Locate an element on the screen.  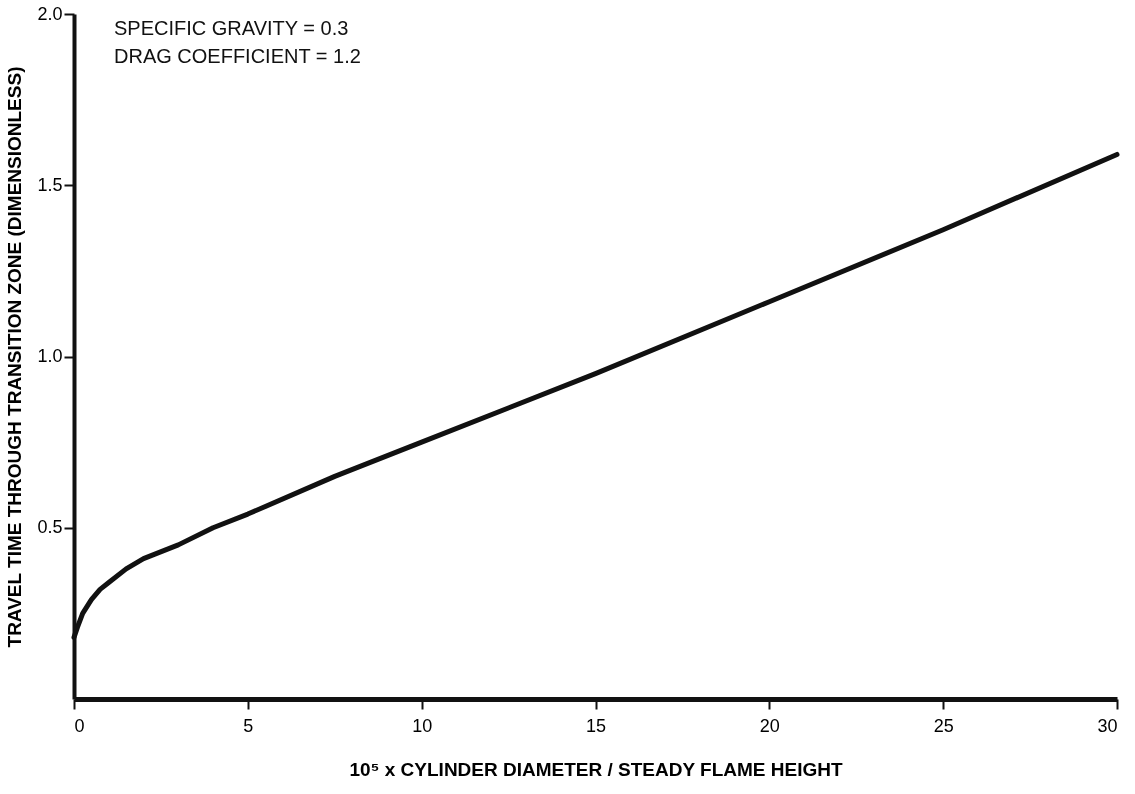
y-axis-title: TRAVEL TIME THROUGH TRANSITION ZONE (DIMENSIONLESS) is located at coordinates (15, 357).